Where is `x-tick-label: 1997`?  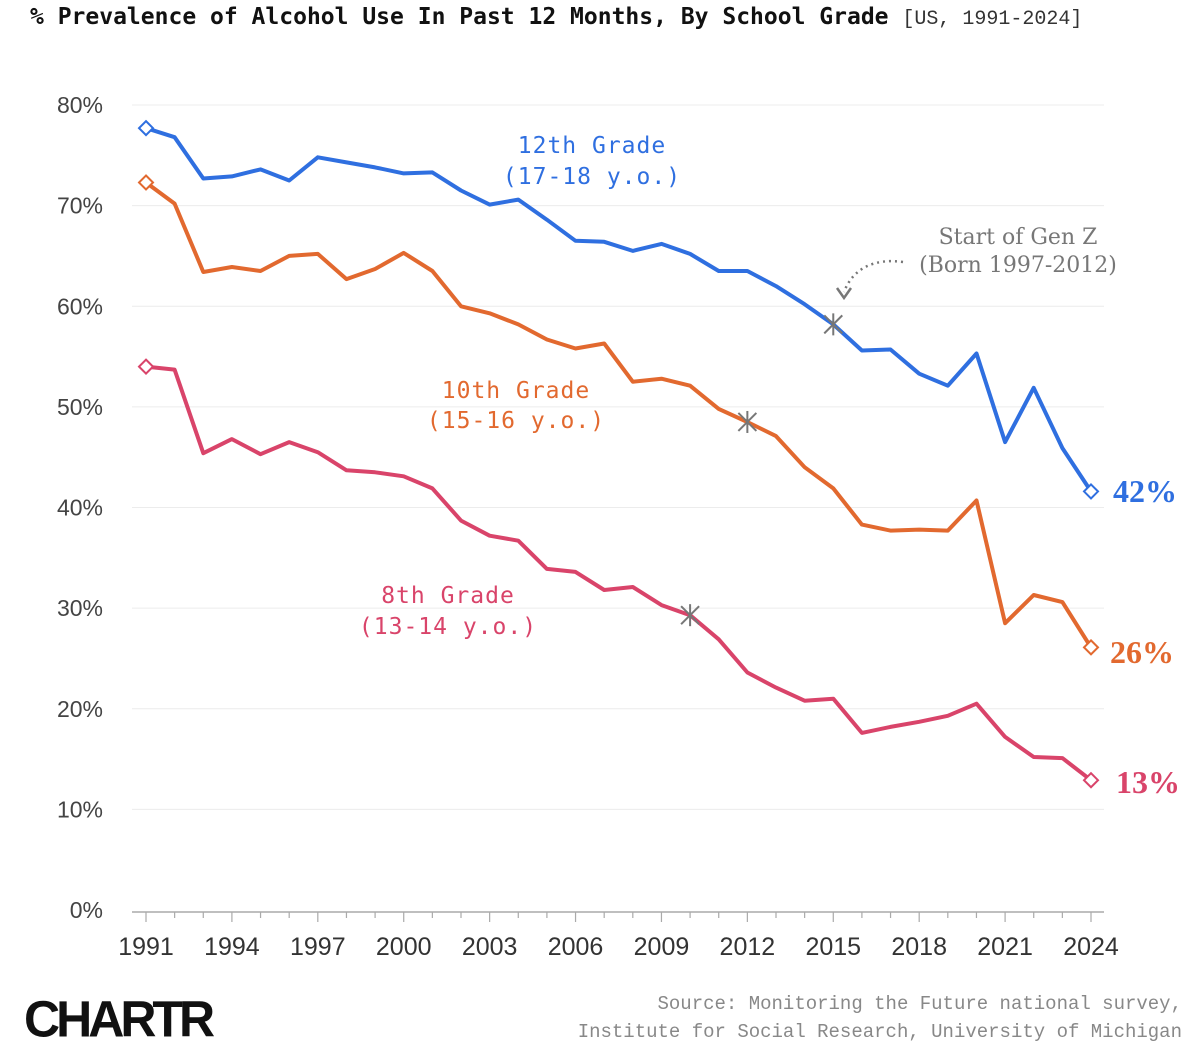 x-tick-label: 1997 is located at coordinates (318, 947).